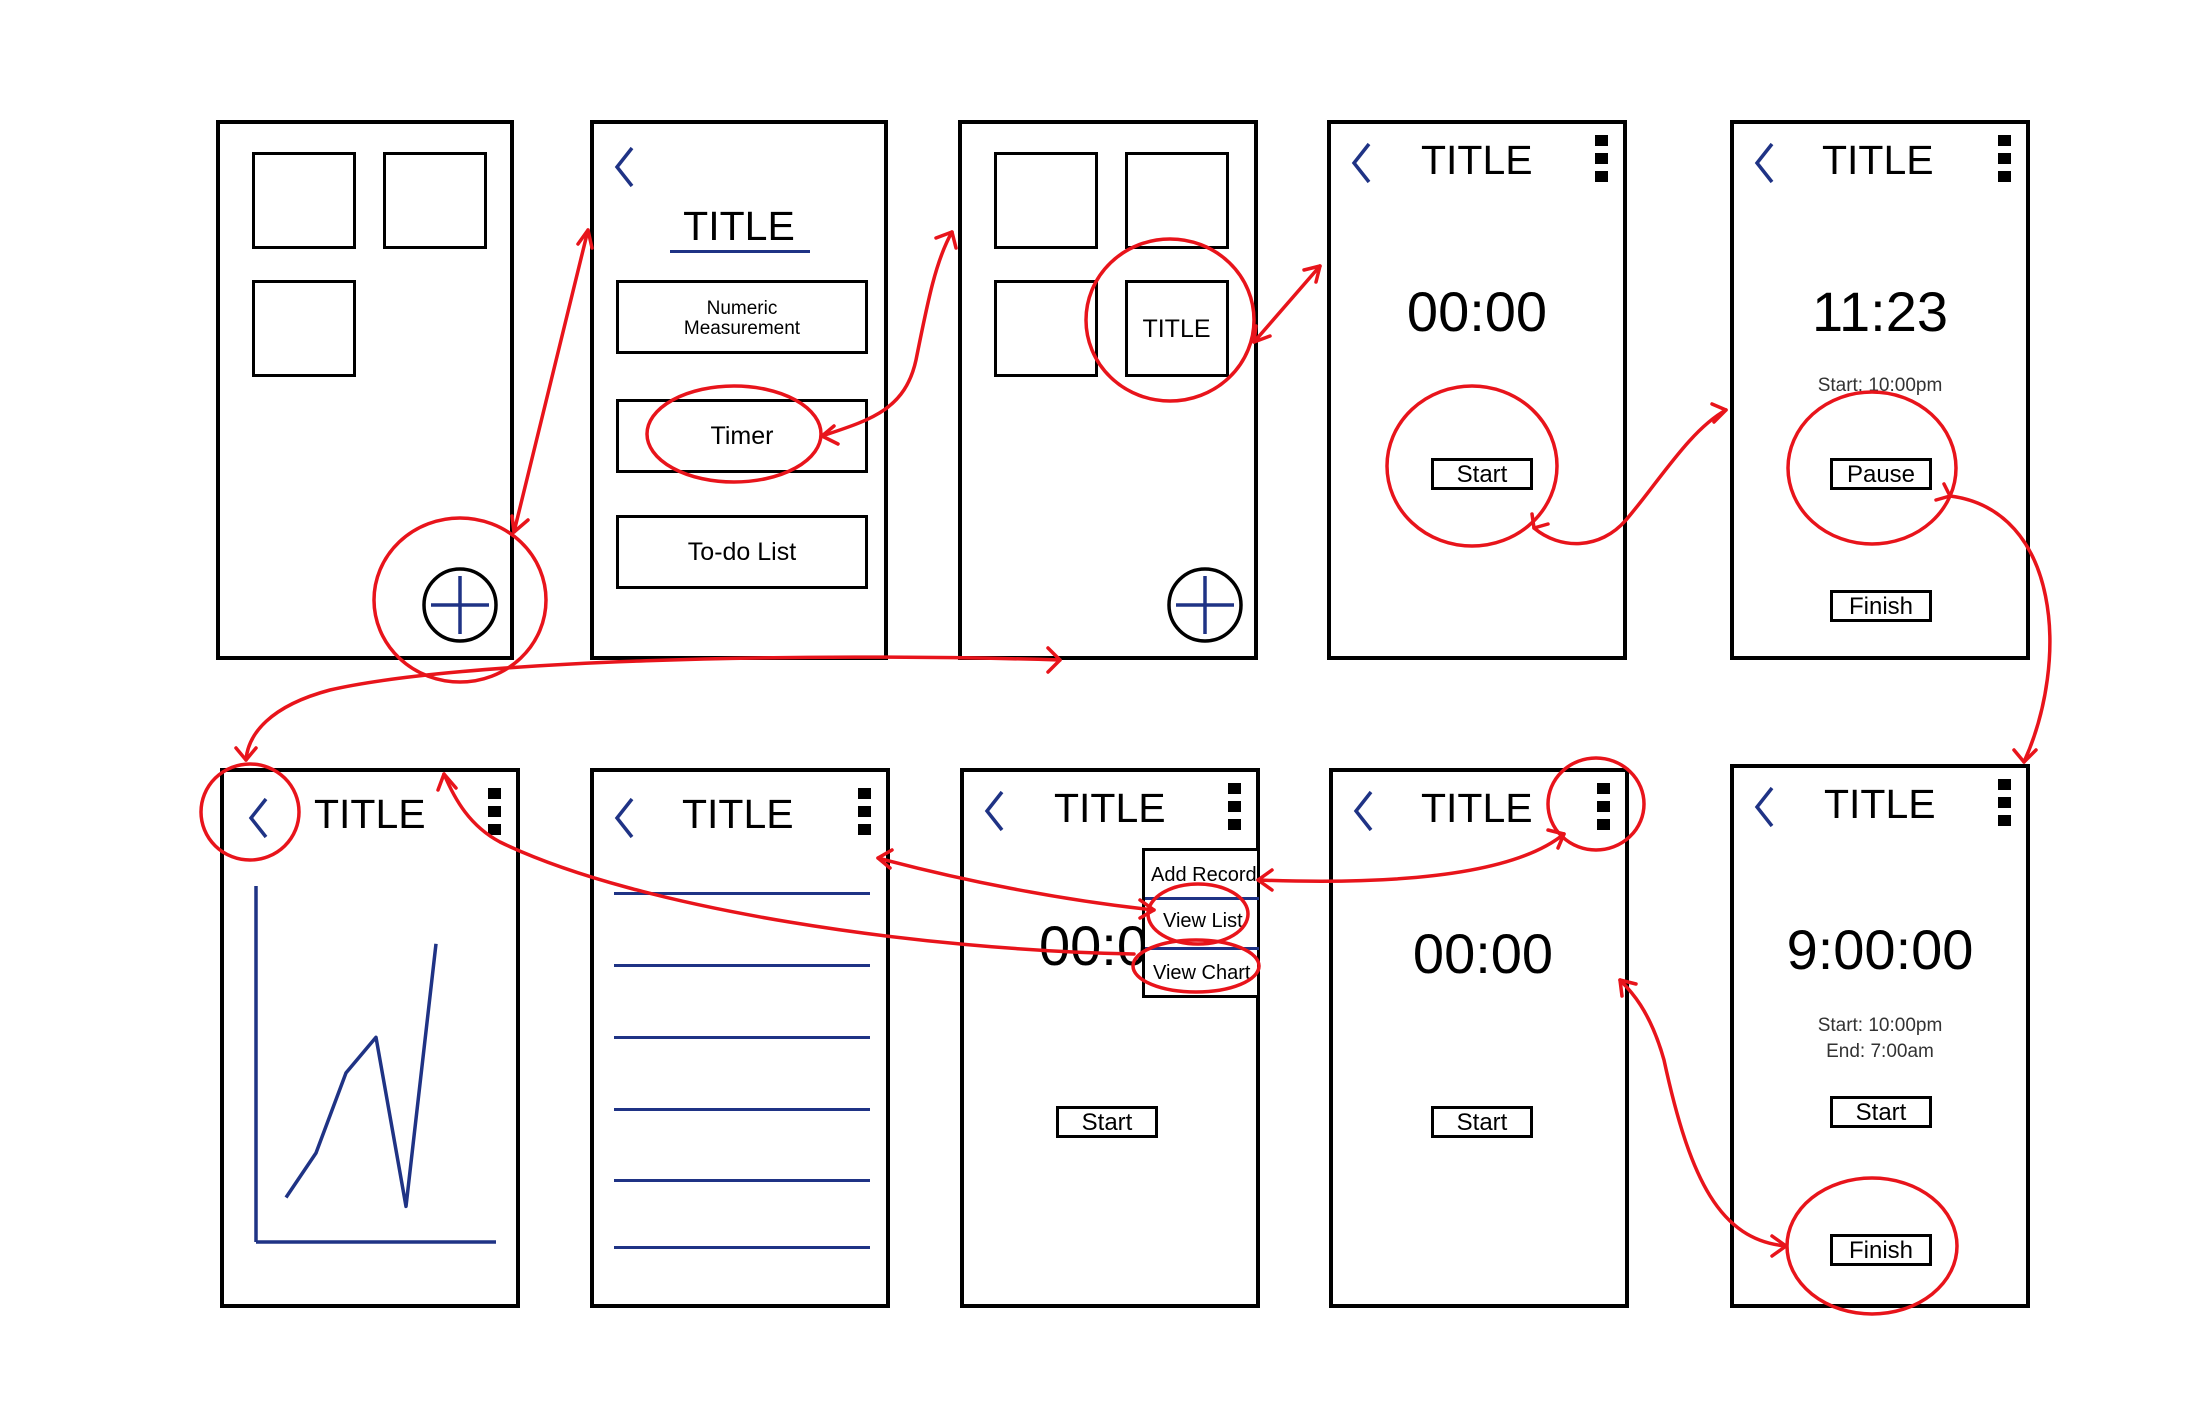 Image resolution: width=2212 pixels, height=1408 pixels. I want to click on chart-series, so click(361, 1076).